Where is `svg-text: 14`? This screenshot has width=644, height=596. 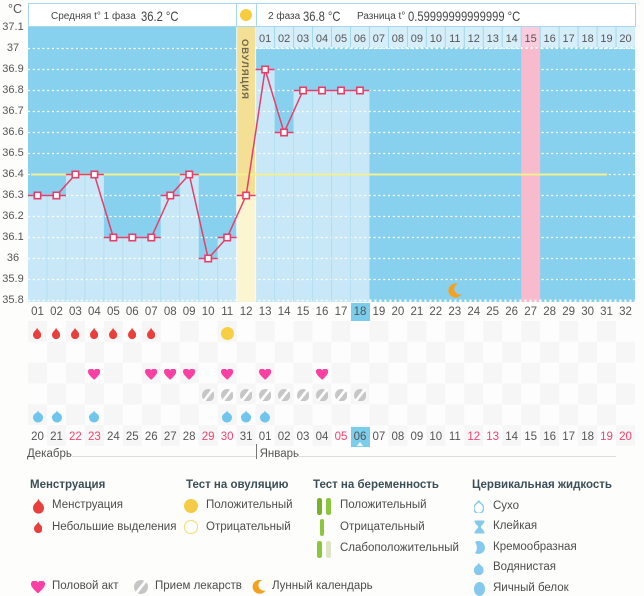
svg-text: 14 is located at coordinates (512, 39).